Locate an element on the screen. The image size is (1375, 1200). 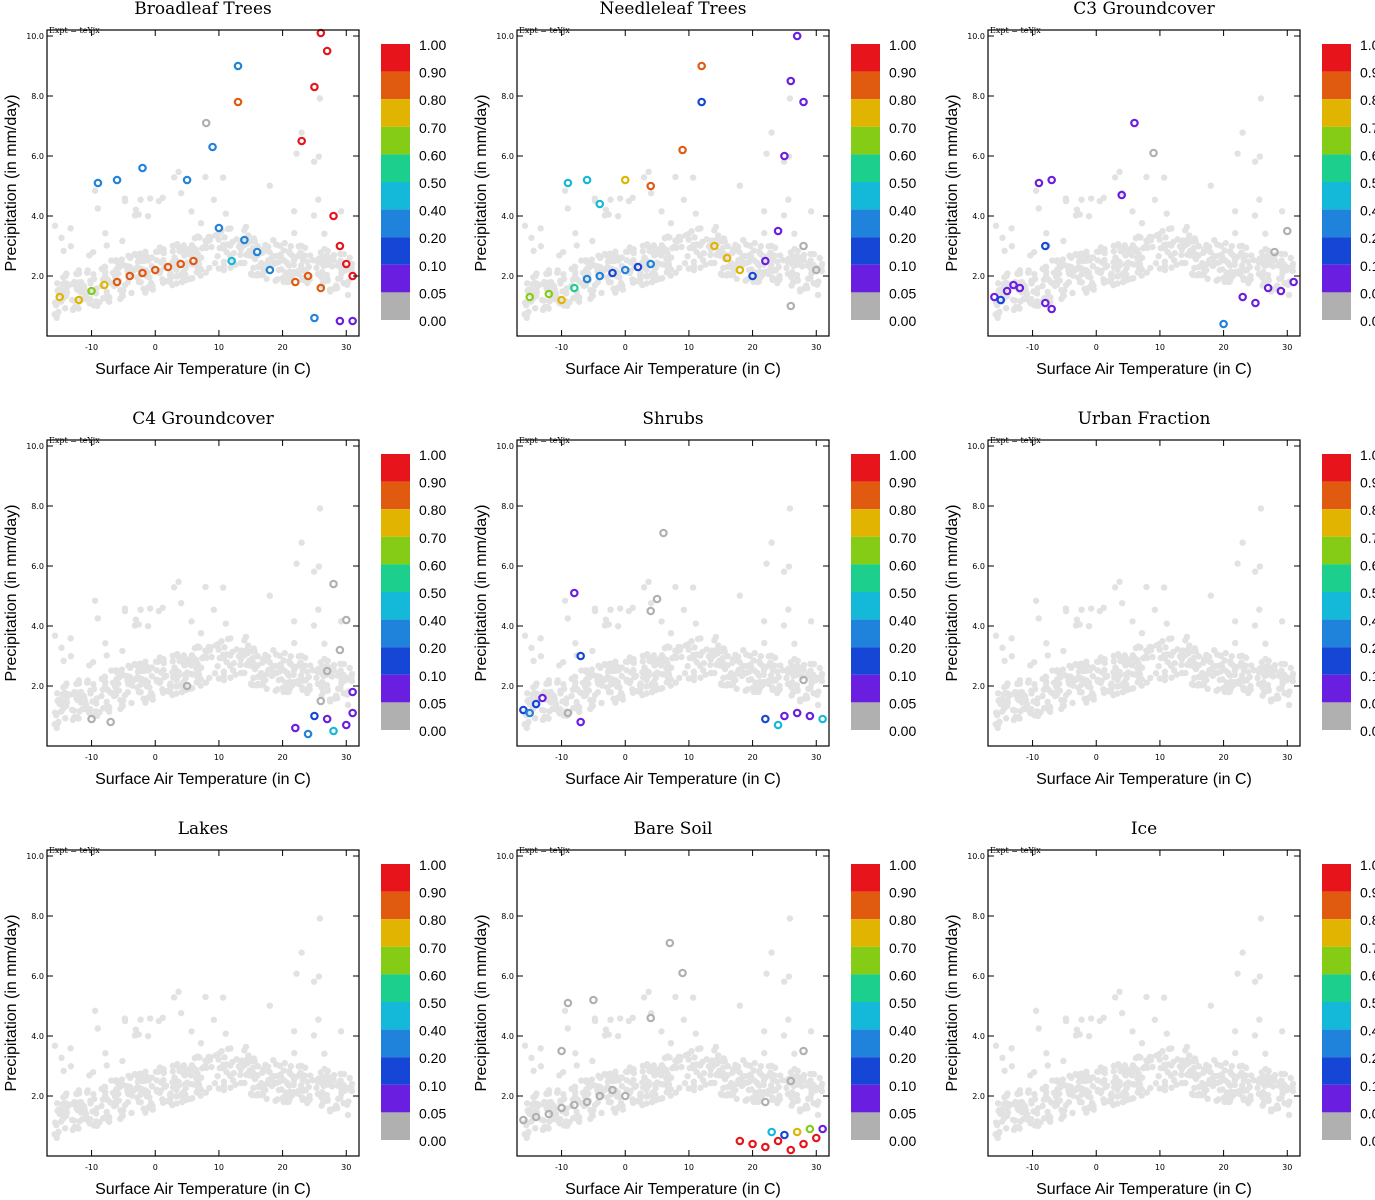
plot-frame is located at coordinates (673, 183).